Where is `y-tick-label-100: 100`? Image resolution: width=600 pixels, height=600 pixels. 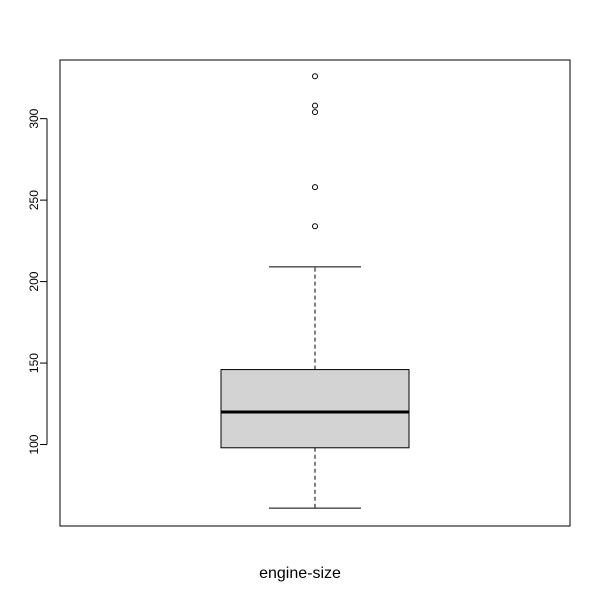 y-tick-label-100: 100 is located at coordinates (34, 444).